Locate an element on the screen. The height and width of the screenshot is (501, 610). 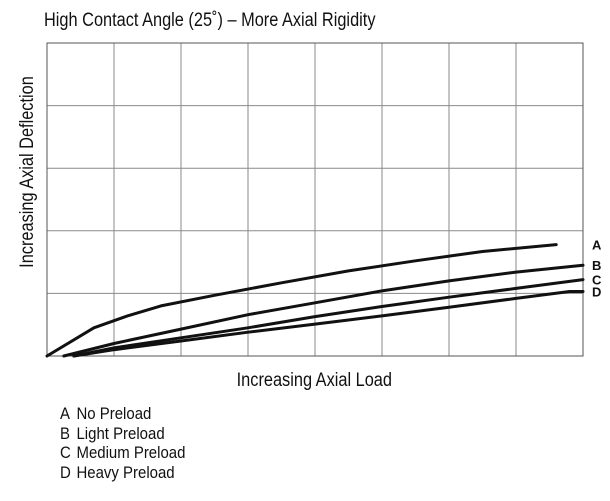
legend-item: D Heavy Preload is located at coordinates (122, 473).